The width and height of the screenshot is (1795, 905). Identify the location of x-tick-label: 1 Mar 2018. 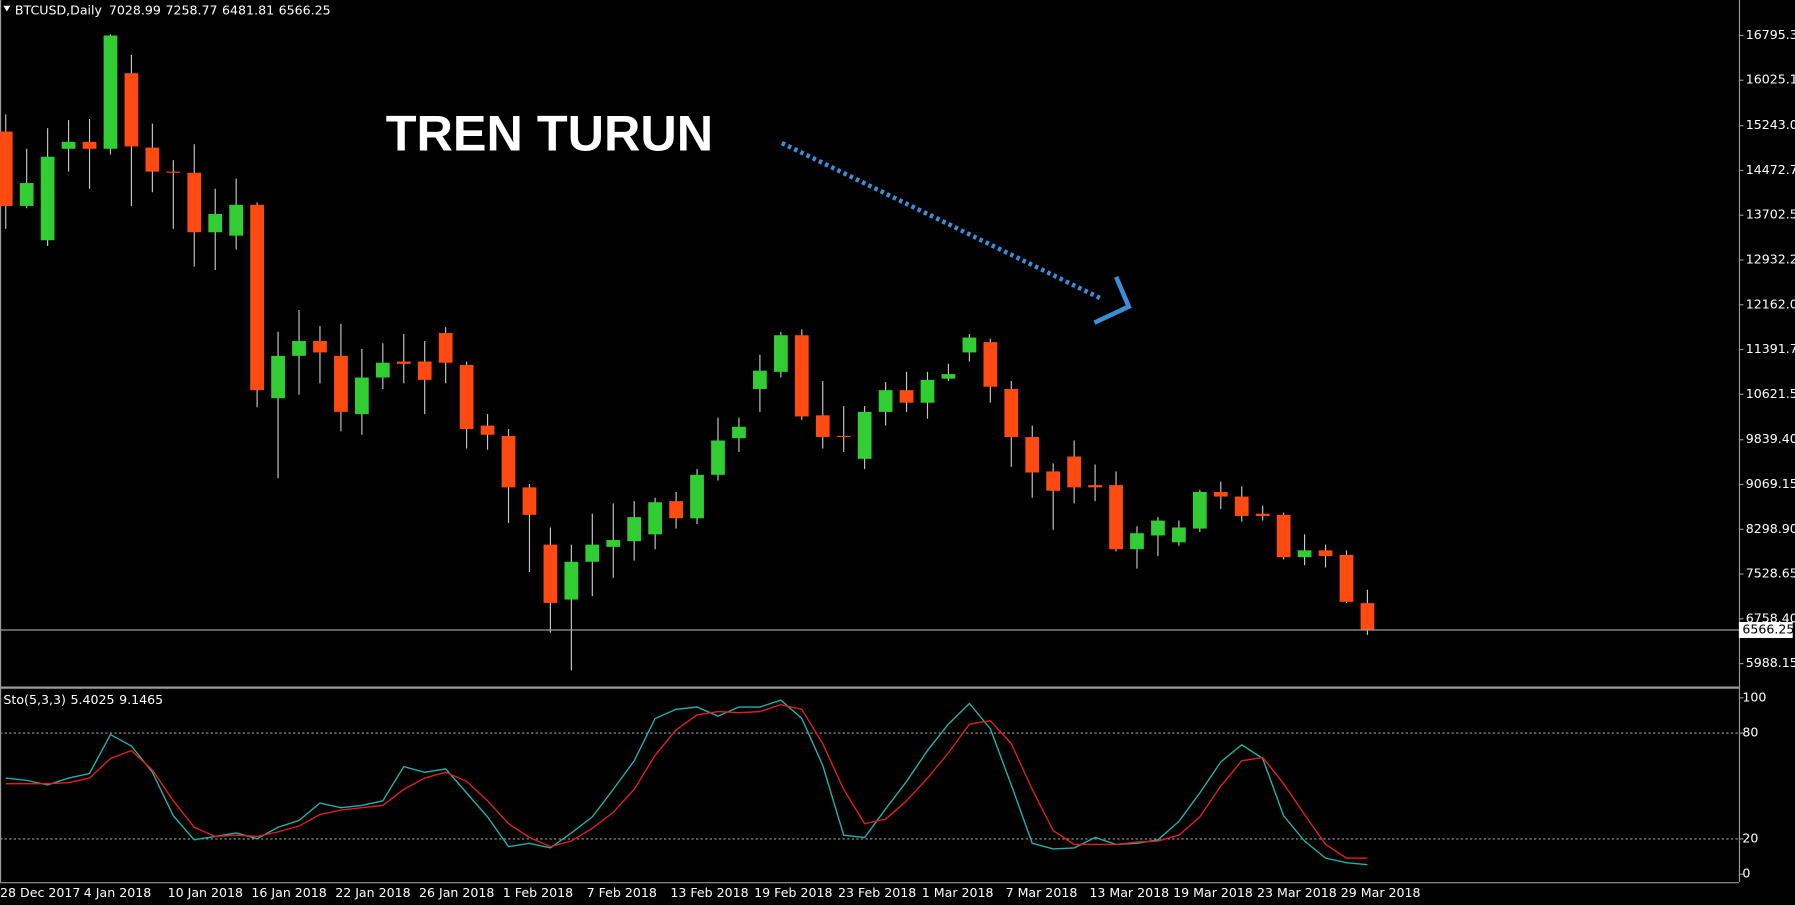
(958, 892).